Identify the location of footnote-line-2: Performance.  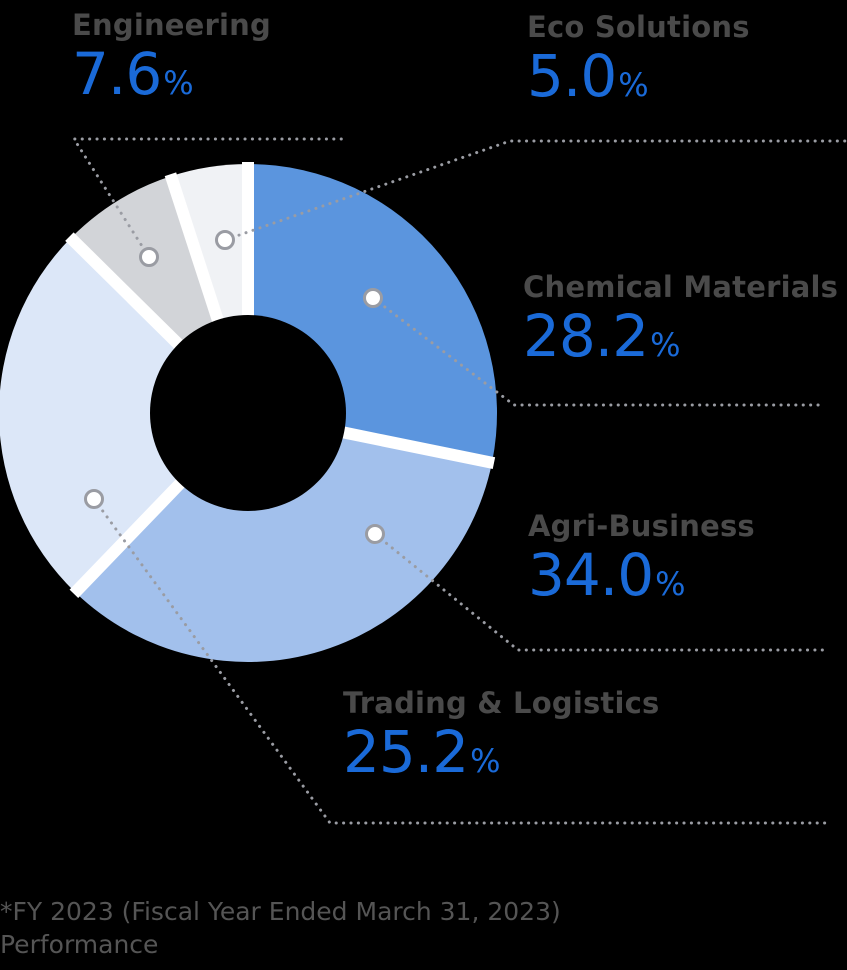
(79, 944).